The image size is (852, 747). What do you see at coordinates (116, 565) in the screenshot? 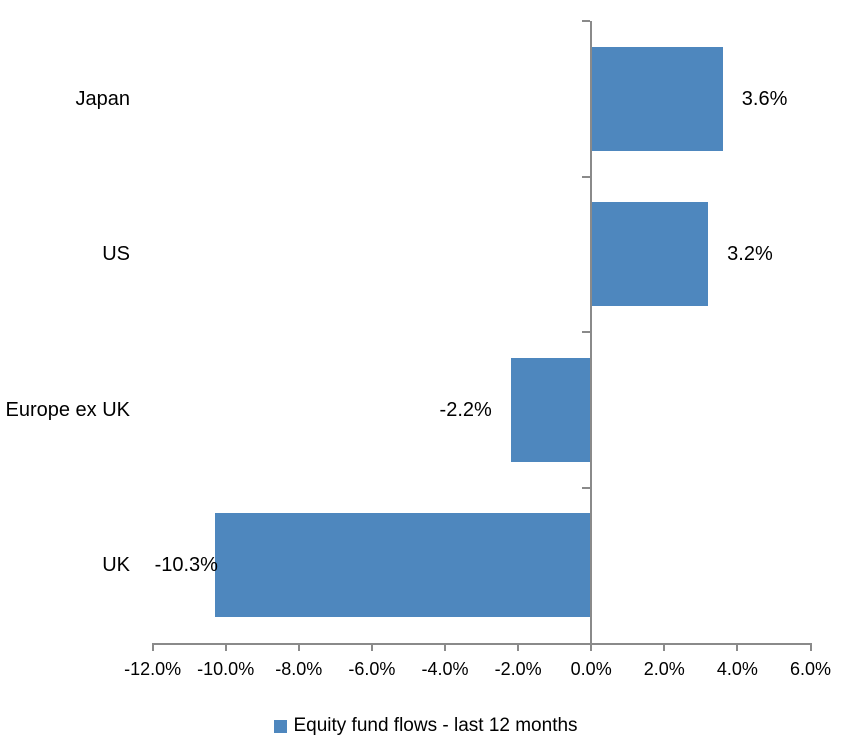
I see `category-label: UK` at bounding box center [116, 565].